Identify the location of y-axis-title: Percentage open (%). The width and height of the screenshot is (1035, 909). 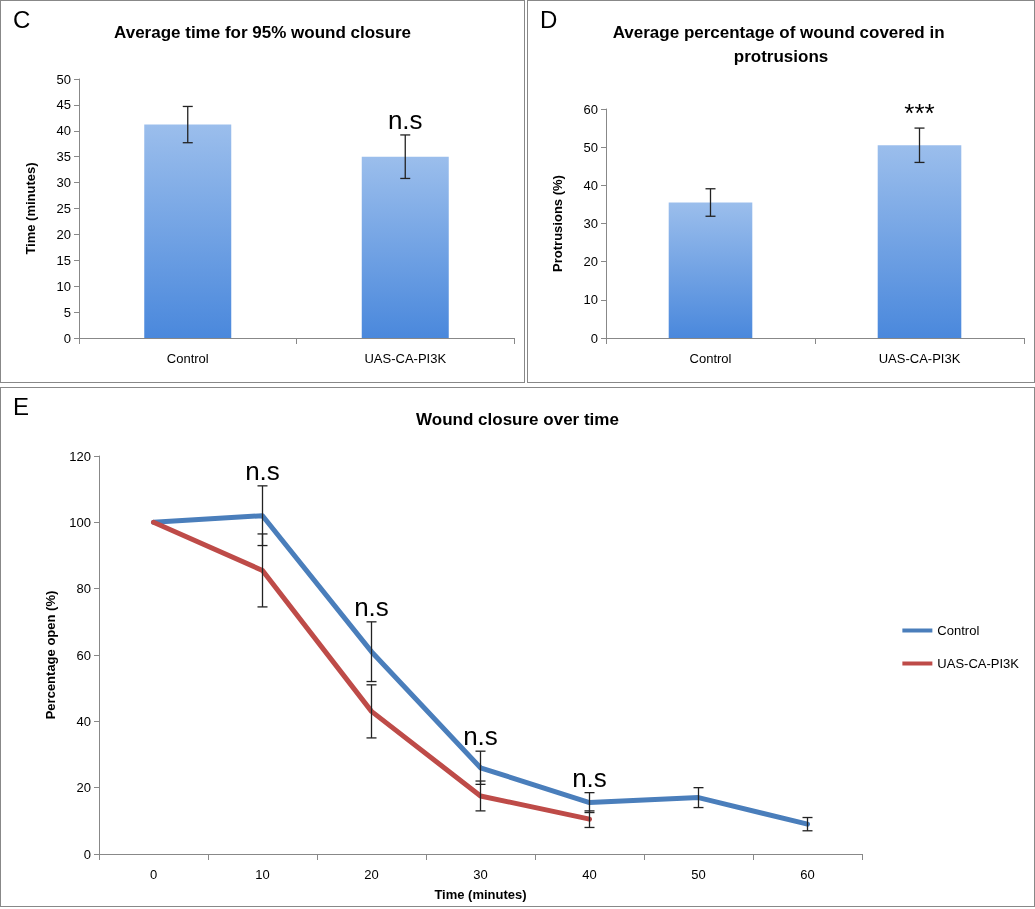
(50, 655).